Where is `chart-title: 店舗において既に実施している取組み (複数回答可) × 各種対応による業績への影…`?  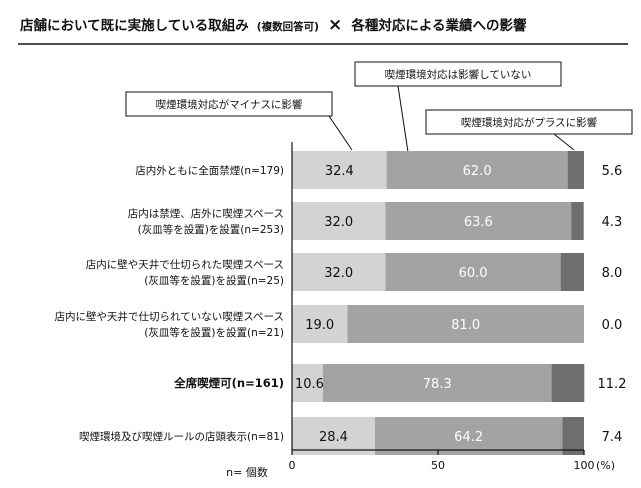
chart-title: 店舗において既に実施している取組み (複数回答可) × 各種対応による業績への影… is located at coordinates (273, 25).